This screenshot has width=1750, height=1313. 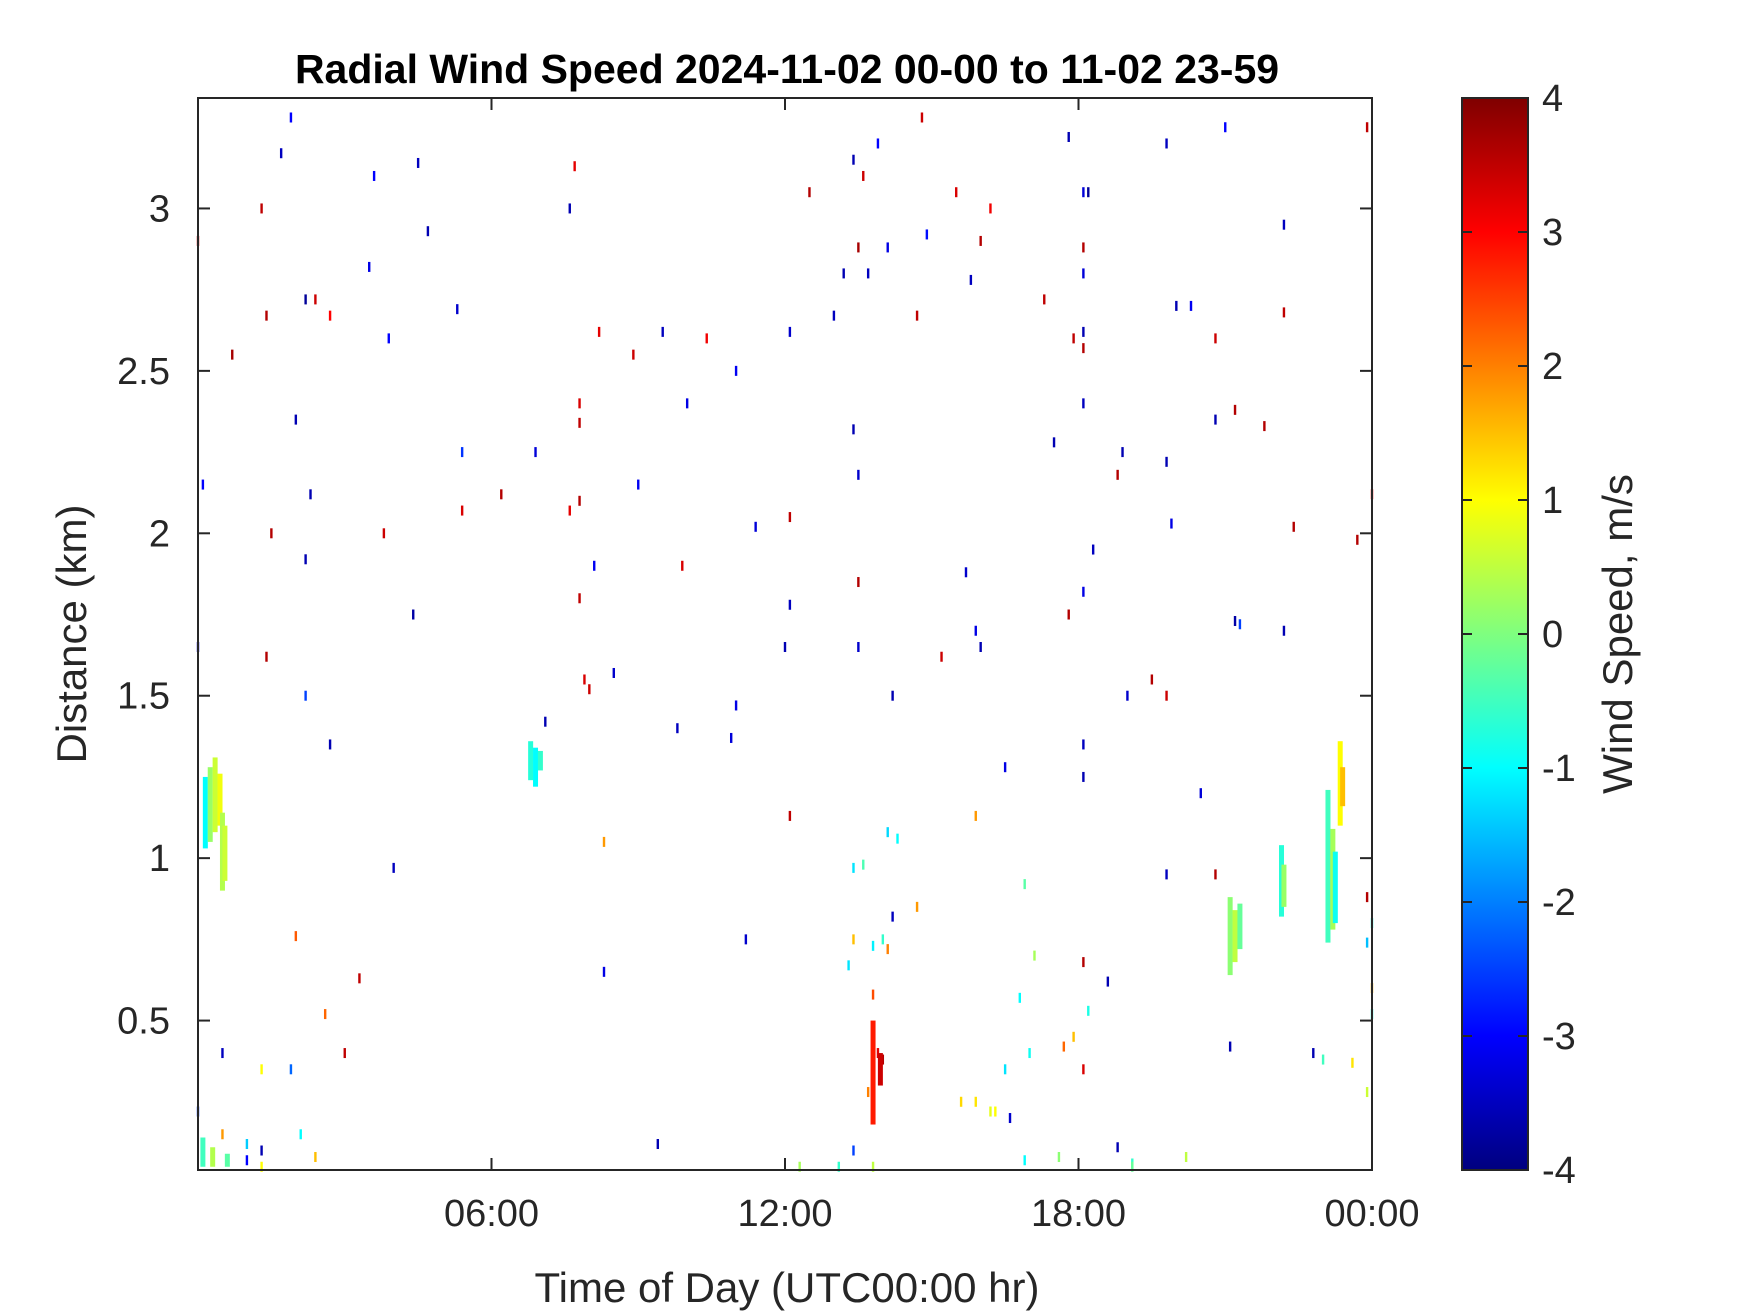 What do you see at coordinates (1371, 1214) in the screenshot?
I see `x-tick-label: 00:00` at bounding box center [1371, 1214].